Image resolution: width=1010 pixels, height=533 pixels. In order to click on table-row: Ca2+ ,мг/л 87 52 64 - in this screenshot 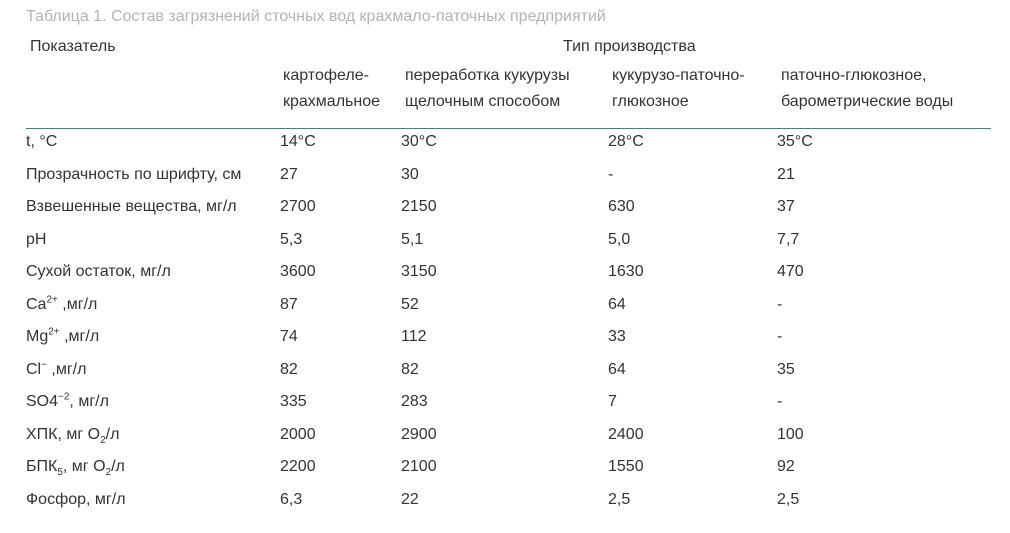, I will do `click(505, 305)`.